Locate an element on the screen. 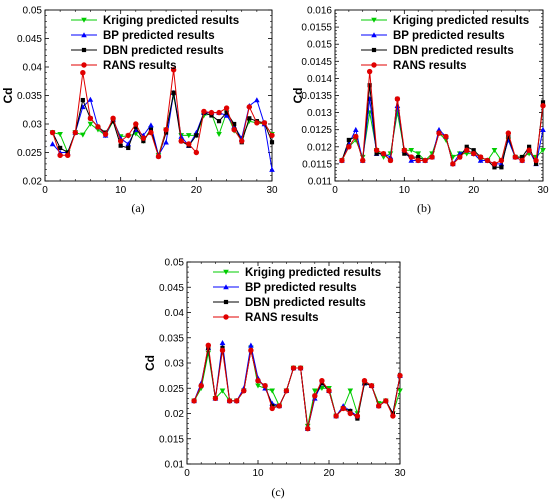  y-tick-label: 0.012 is located at coordinates (319, 147).